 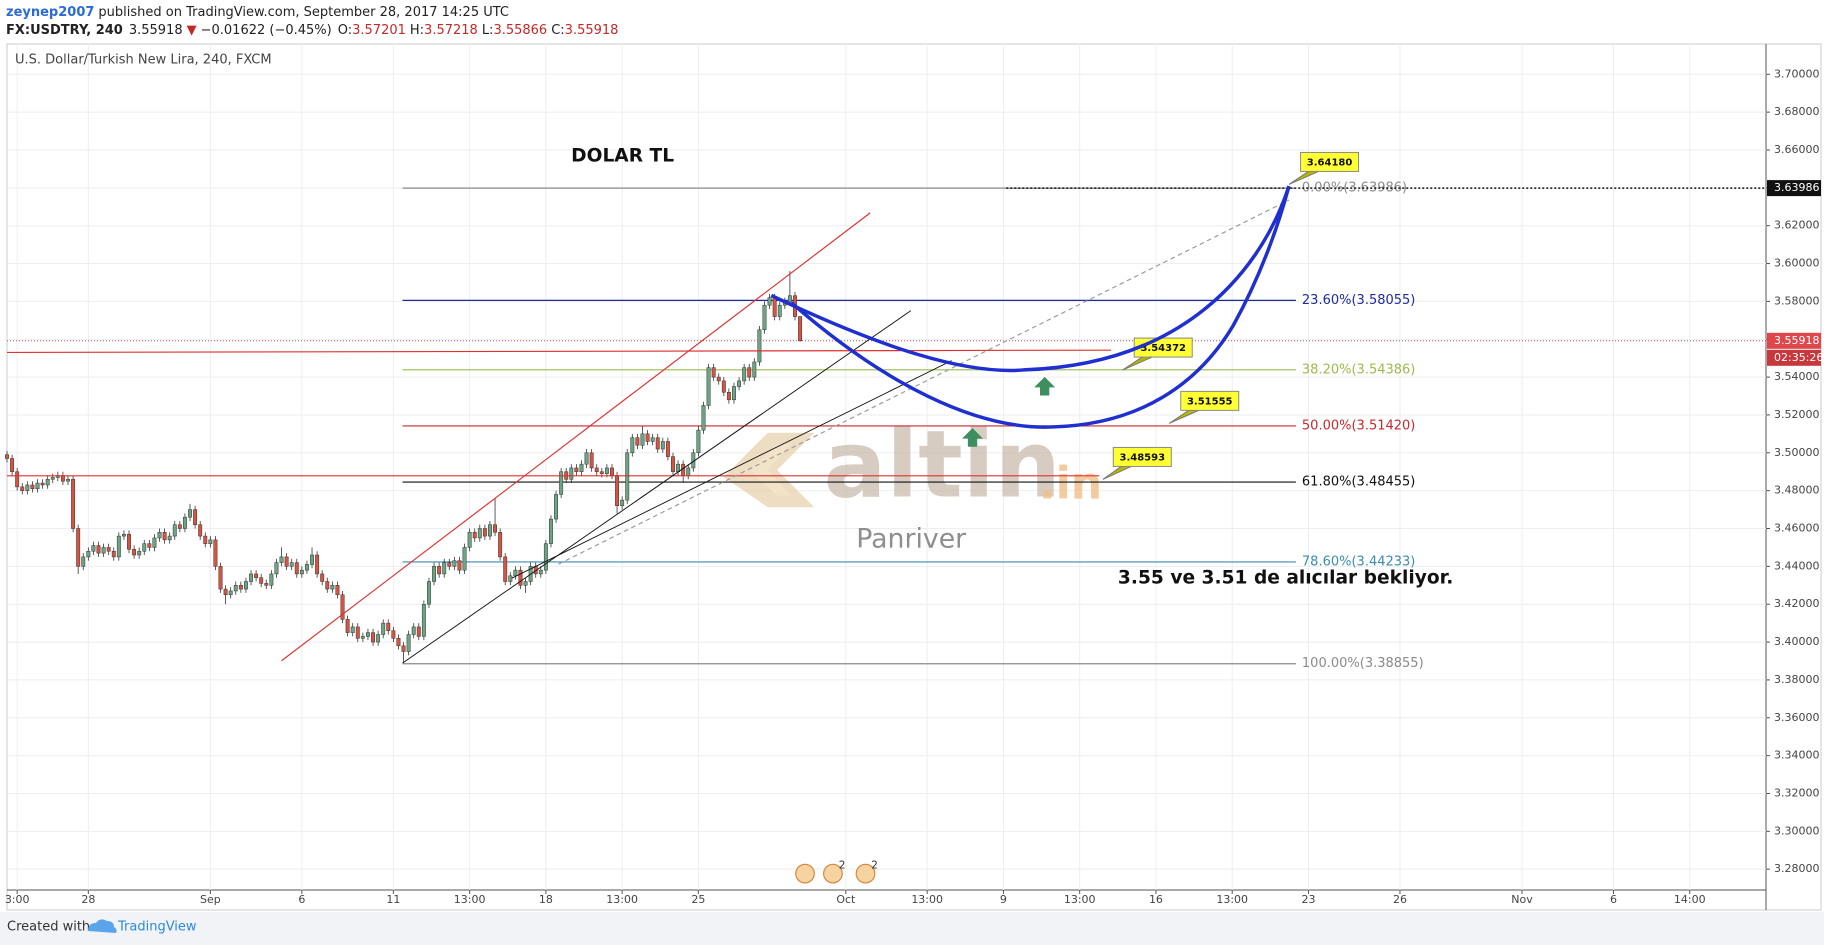 What do you see at coordinates (48, 927) in the screenshot?
I see `footer-created: Created with` at bounding box center [48, 927].